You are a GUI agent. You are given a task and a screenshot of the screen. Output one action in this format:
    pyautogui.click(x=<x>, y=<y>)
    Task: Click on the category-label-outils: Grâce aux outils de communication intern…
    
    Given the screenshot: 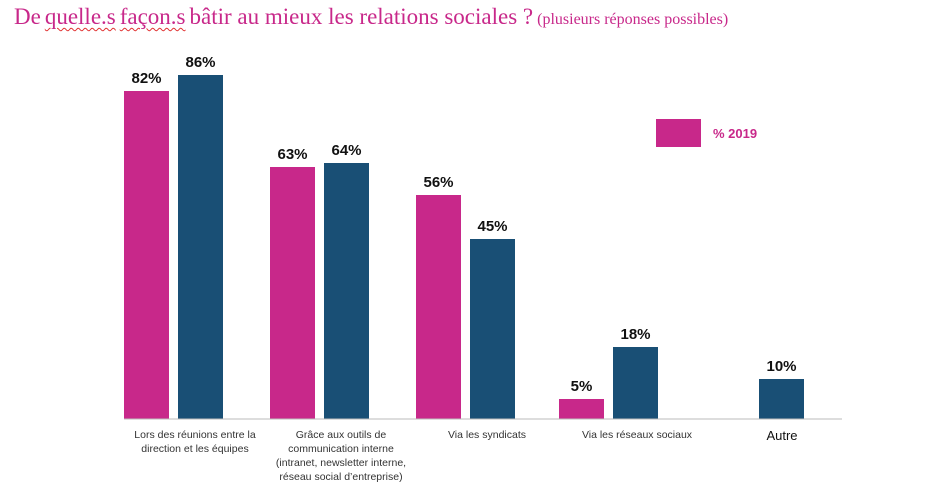 What is the action you would take?
    pyautogui.click(x=341, y=456)
    